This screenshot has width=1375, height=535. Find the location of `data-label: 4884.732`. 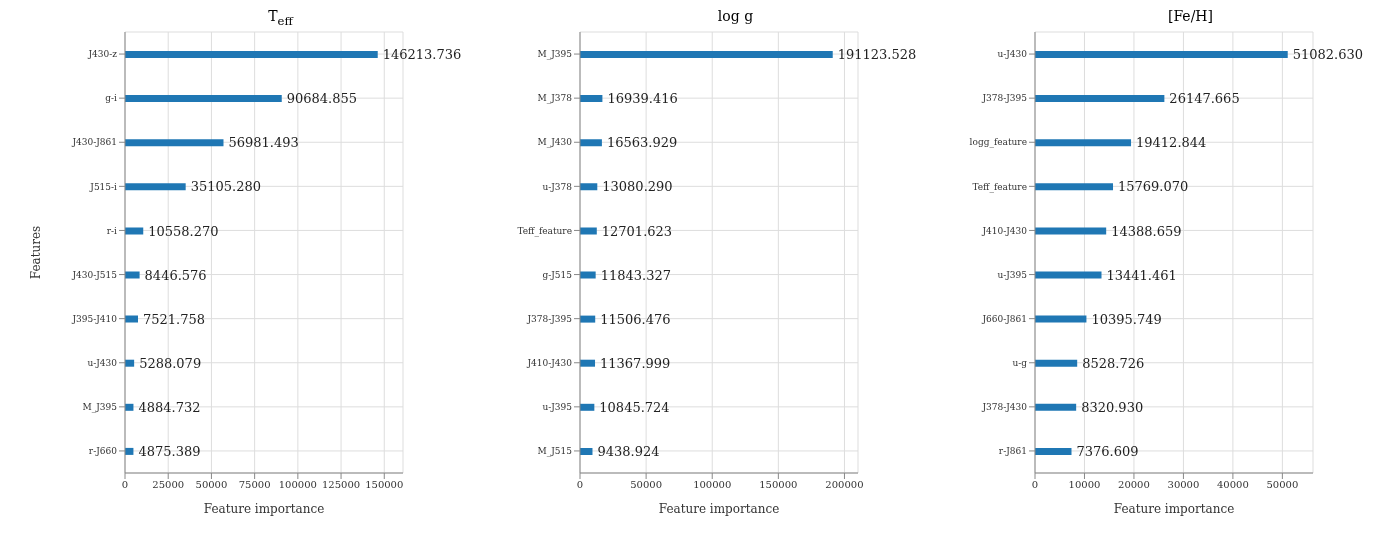

data-label: 4884.732 is located at coordinates (169, 407).